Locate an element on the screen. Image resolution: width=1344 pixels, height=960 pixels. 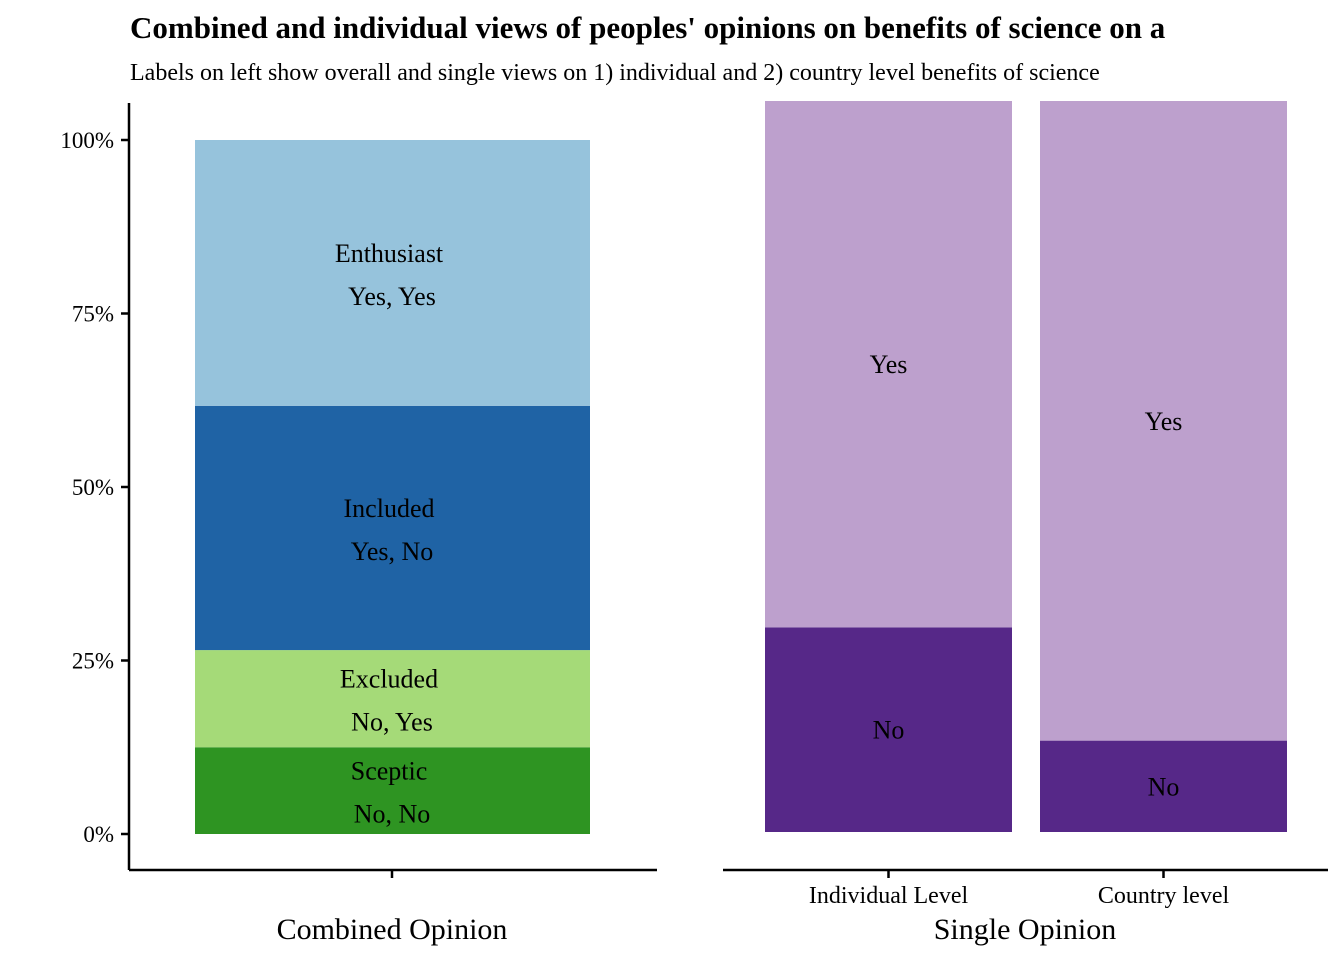
bar-country-level-no is located at coordinates (1163, 786).